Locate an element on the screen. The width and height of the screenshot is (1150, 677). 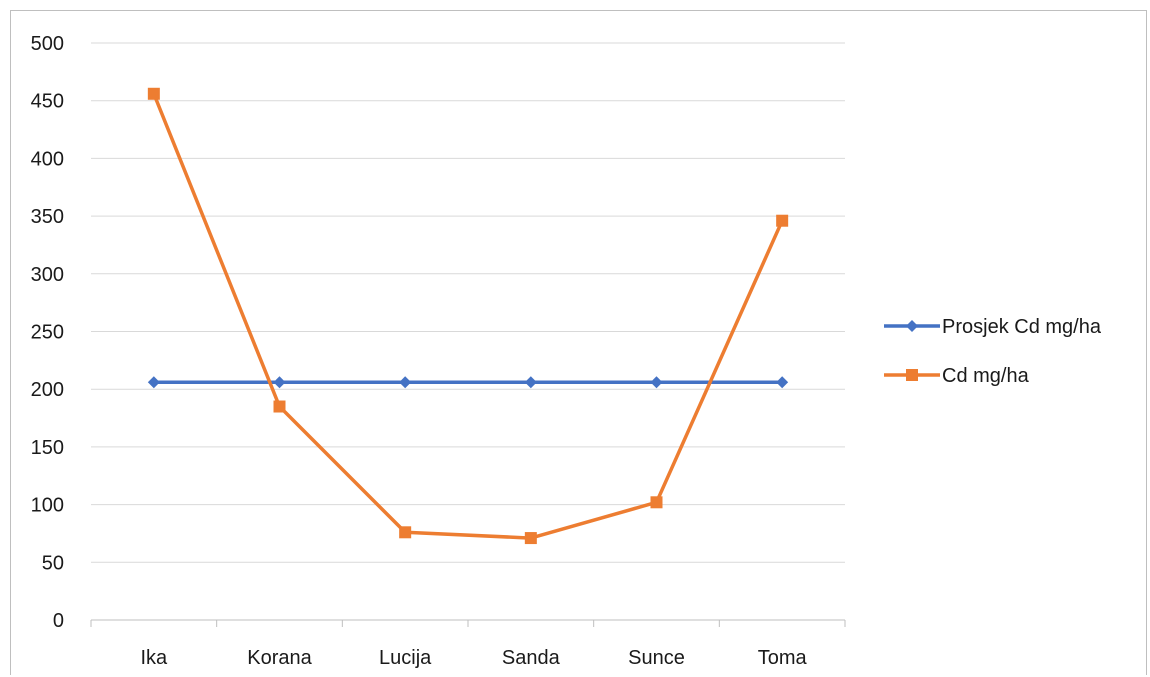
y-tick-label: 450 is located at coordinates (47, 102).